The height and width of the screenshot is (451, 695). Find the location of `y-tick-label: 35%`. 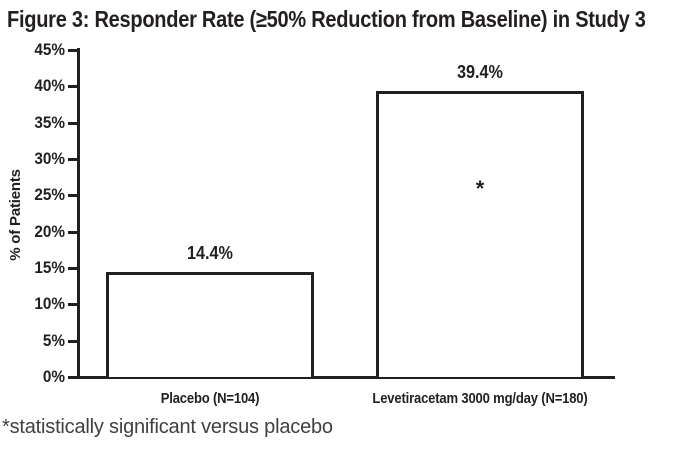

y-tick-label: 35% is located at coordinates (49, 122).